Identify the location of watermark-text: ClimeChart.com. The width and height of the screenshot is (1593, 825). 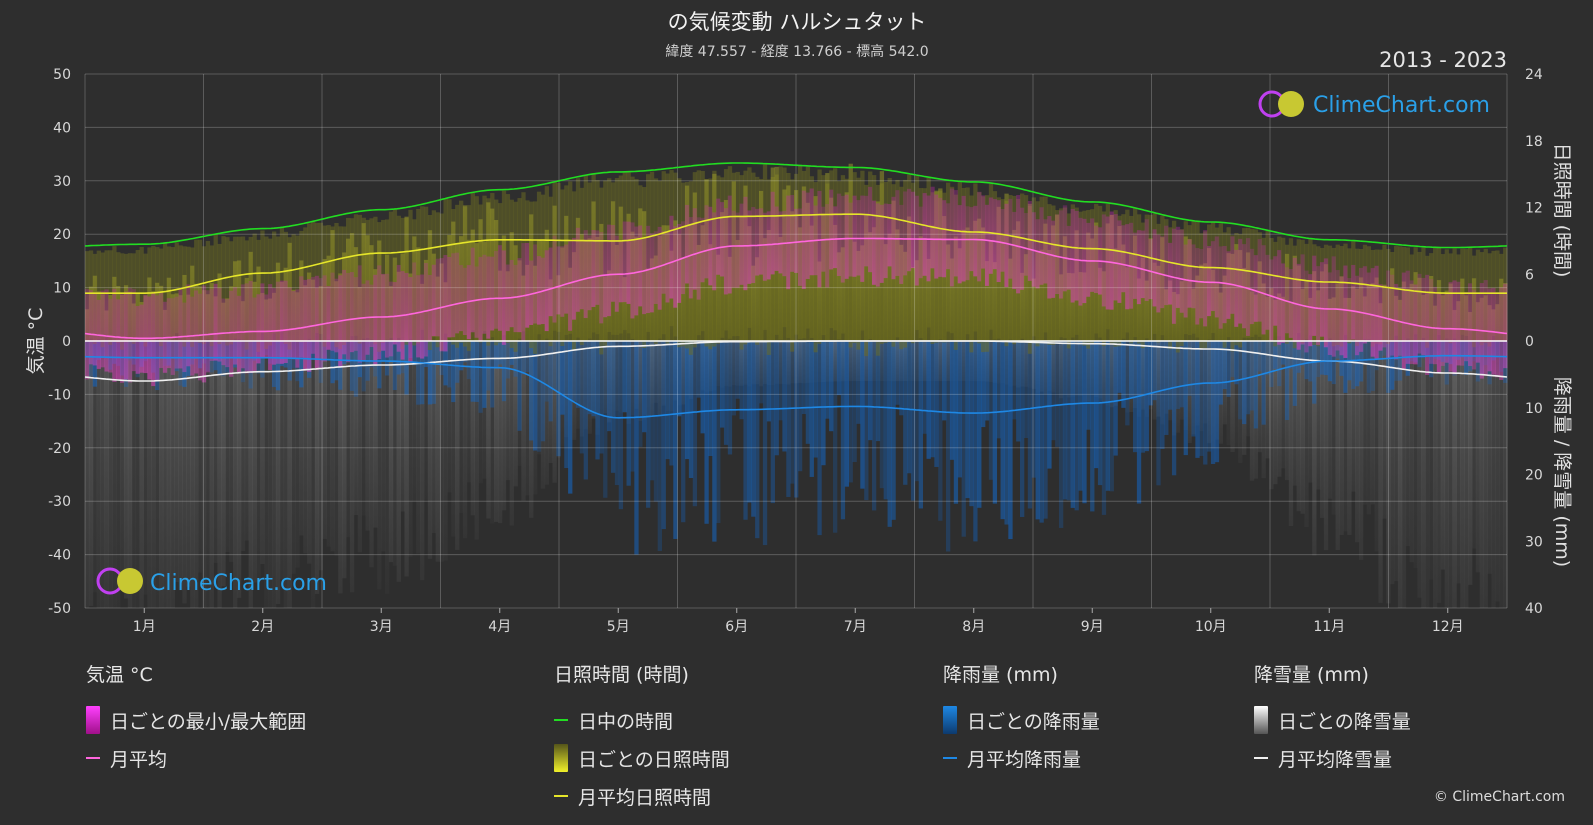
(238, 583).